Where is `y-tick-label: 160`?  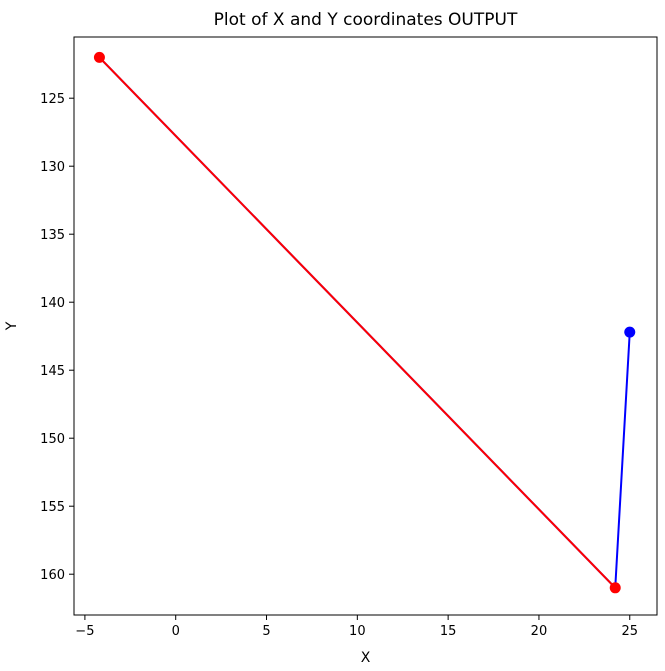 y-tick-label: 160 is located at coordinates (52, 575).